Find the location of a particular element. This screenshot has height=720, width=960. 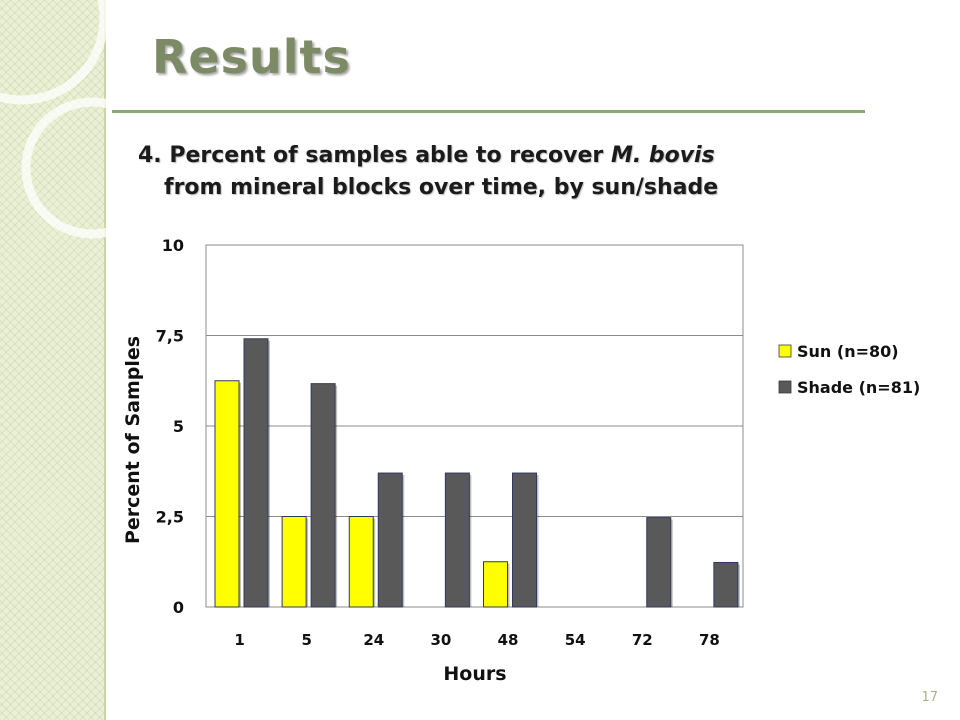

band-edge-divider is located at coordinates (105, 360).